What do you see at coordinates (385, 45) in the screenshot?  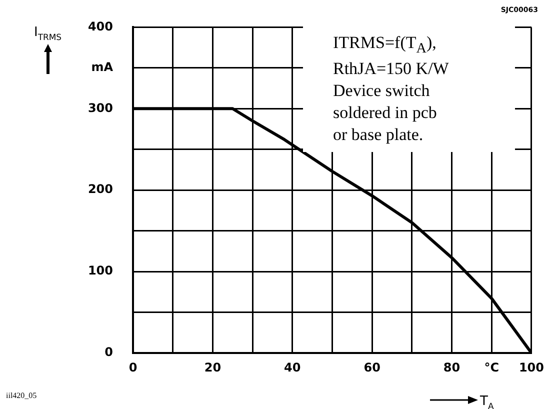 I see `annotation: ITRMS=f(T$_{A}$),` at bounding box center [385, 45].